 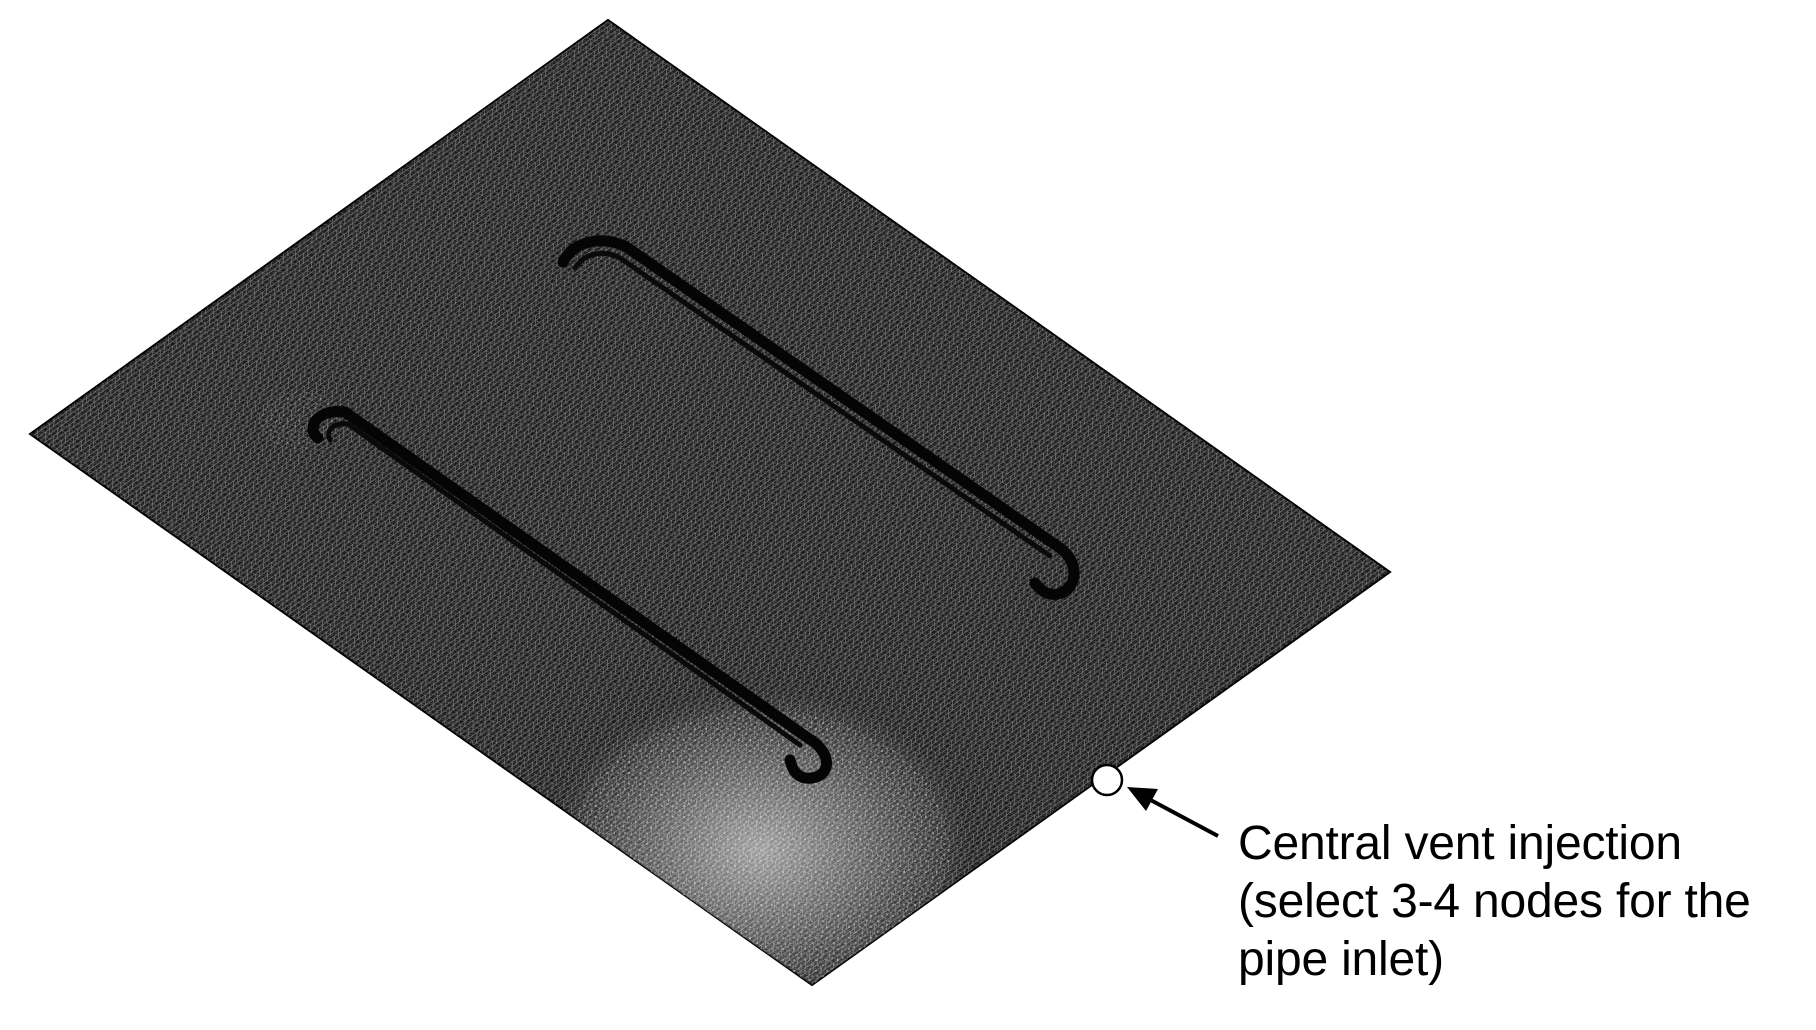 I want to click on vent-injection-marker, so click(x=1107, y=780).